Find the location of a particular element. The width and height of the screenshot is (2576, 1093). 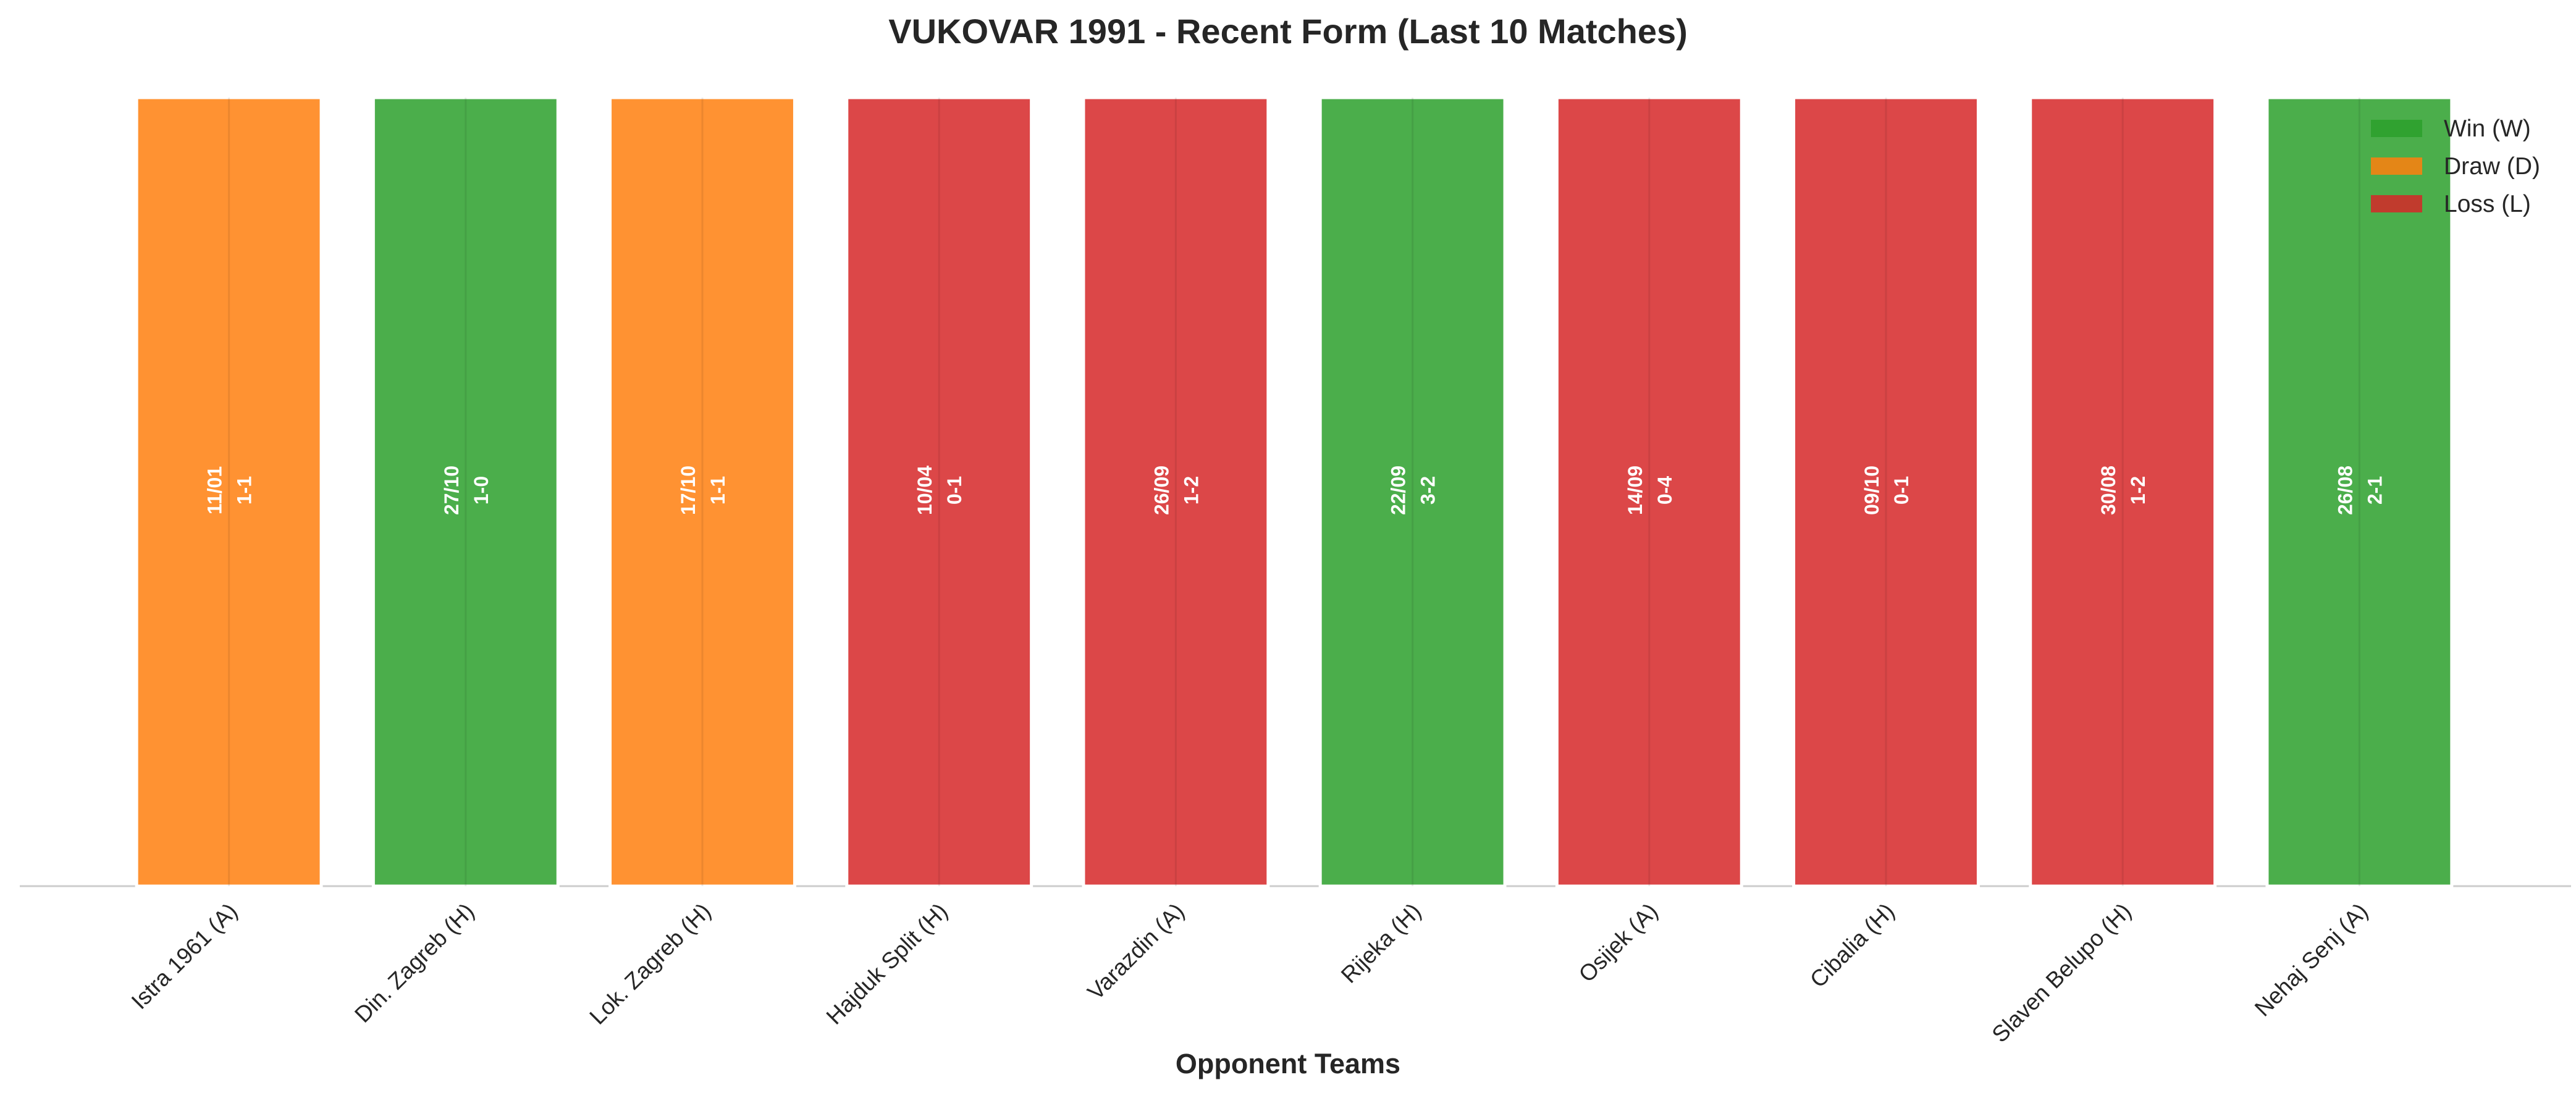

legend-label: Win (W) is located at coordinates (2487, 128).